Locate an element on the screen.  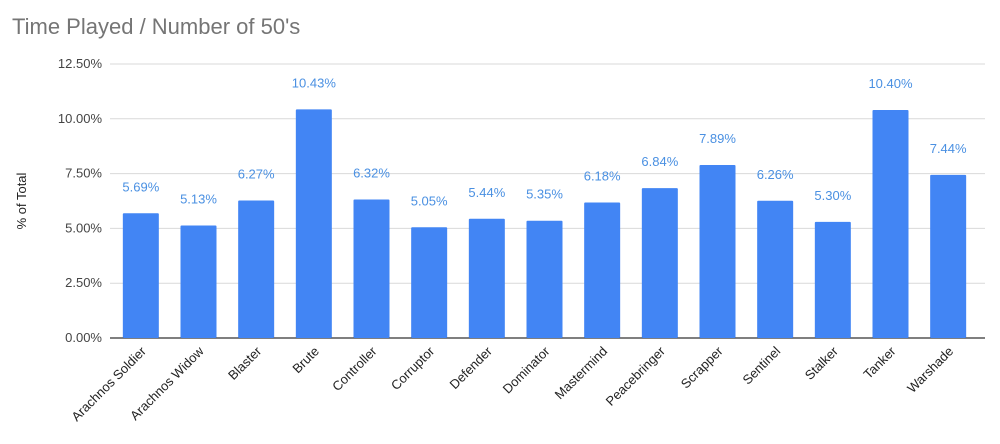
data-label: 7.89% is located at coordinates (717, 138).